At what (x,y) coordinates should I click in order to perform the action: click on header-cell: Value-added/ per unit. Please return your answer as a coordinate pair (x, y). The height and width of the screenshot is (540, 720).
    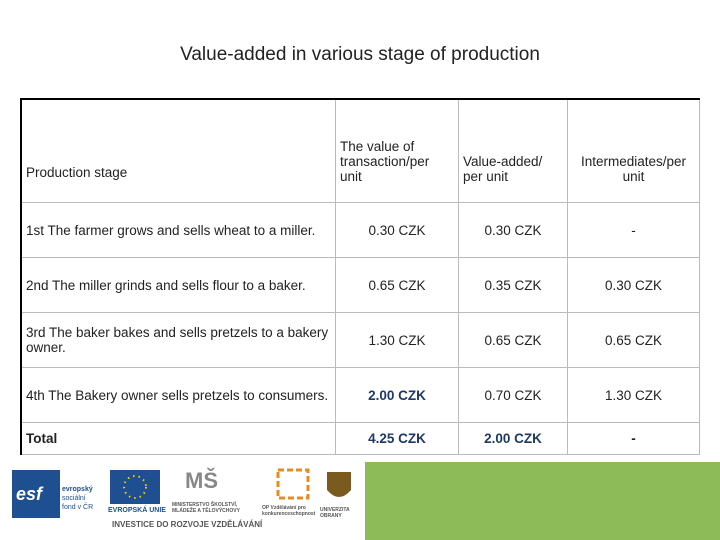
    Looking at the image, I should click on (513, 151).